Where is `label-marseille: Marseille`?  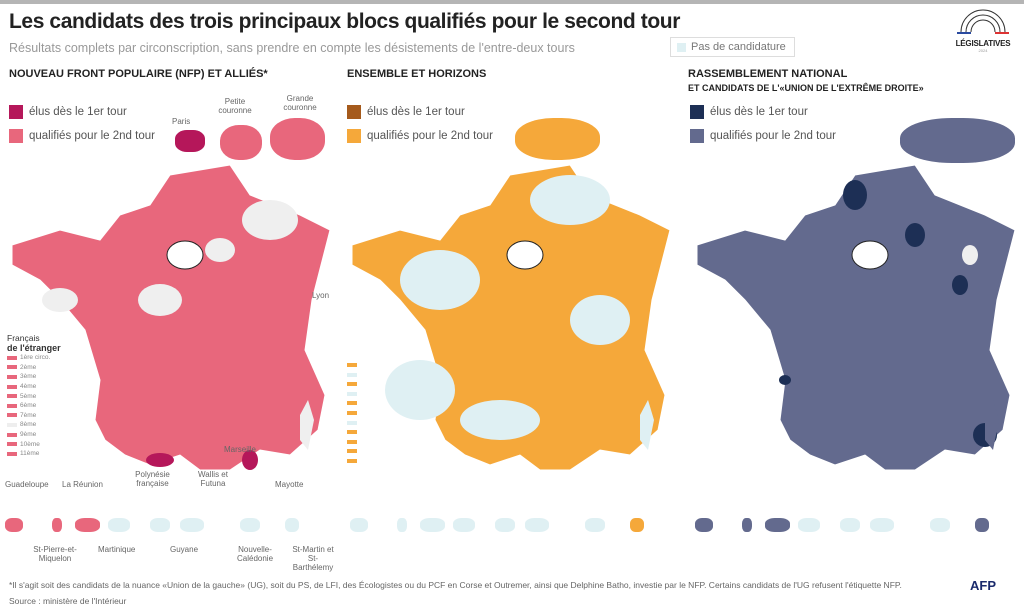 label-marseille: Marseille is located at coordinates (240, 449).